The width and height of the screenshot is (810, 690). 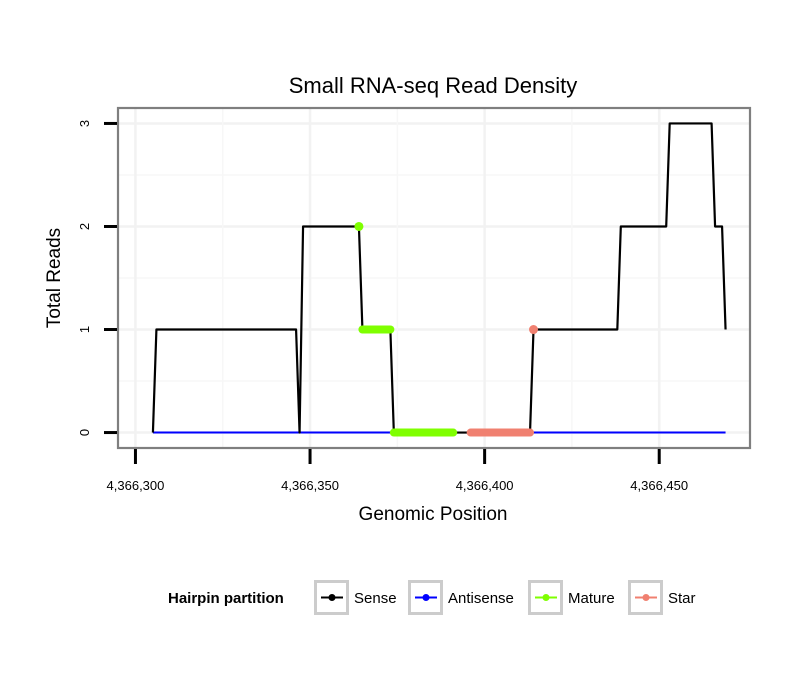 I want to click on series-point-mature, so click(x=359, y=226).